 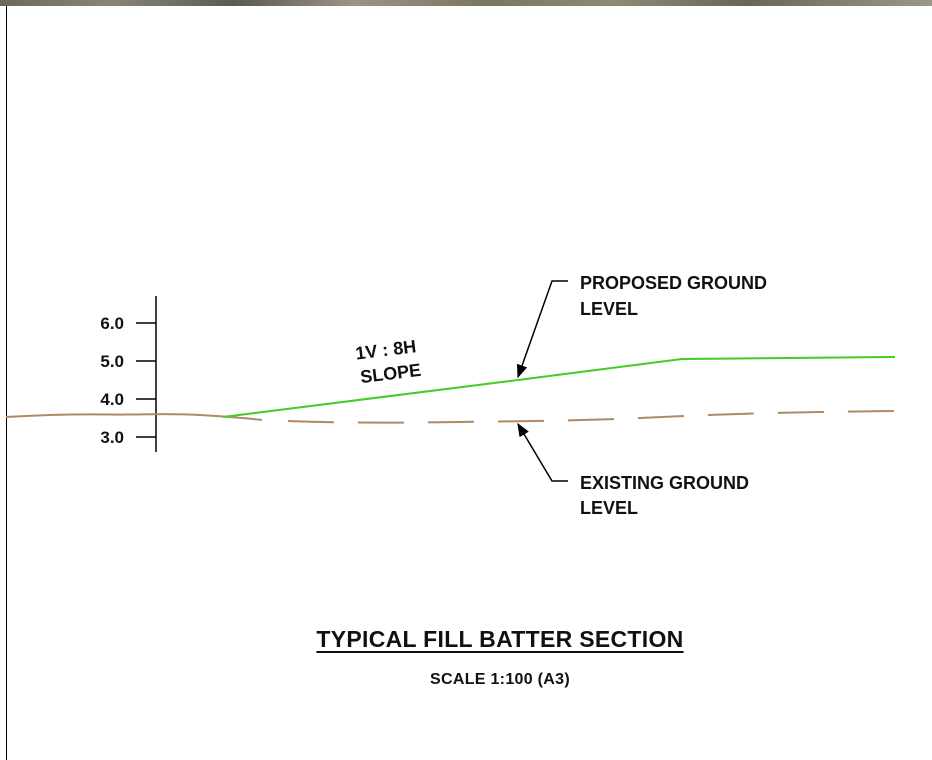 I want to click on proposed-ground-label-line1: PROPOSED GROUND, so click(x=673, y=283).